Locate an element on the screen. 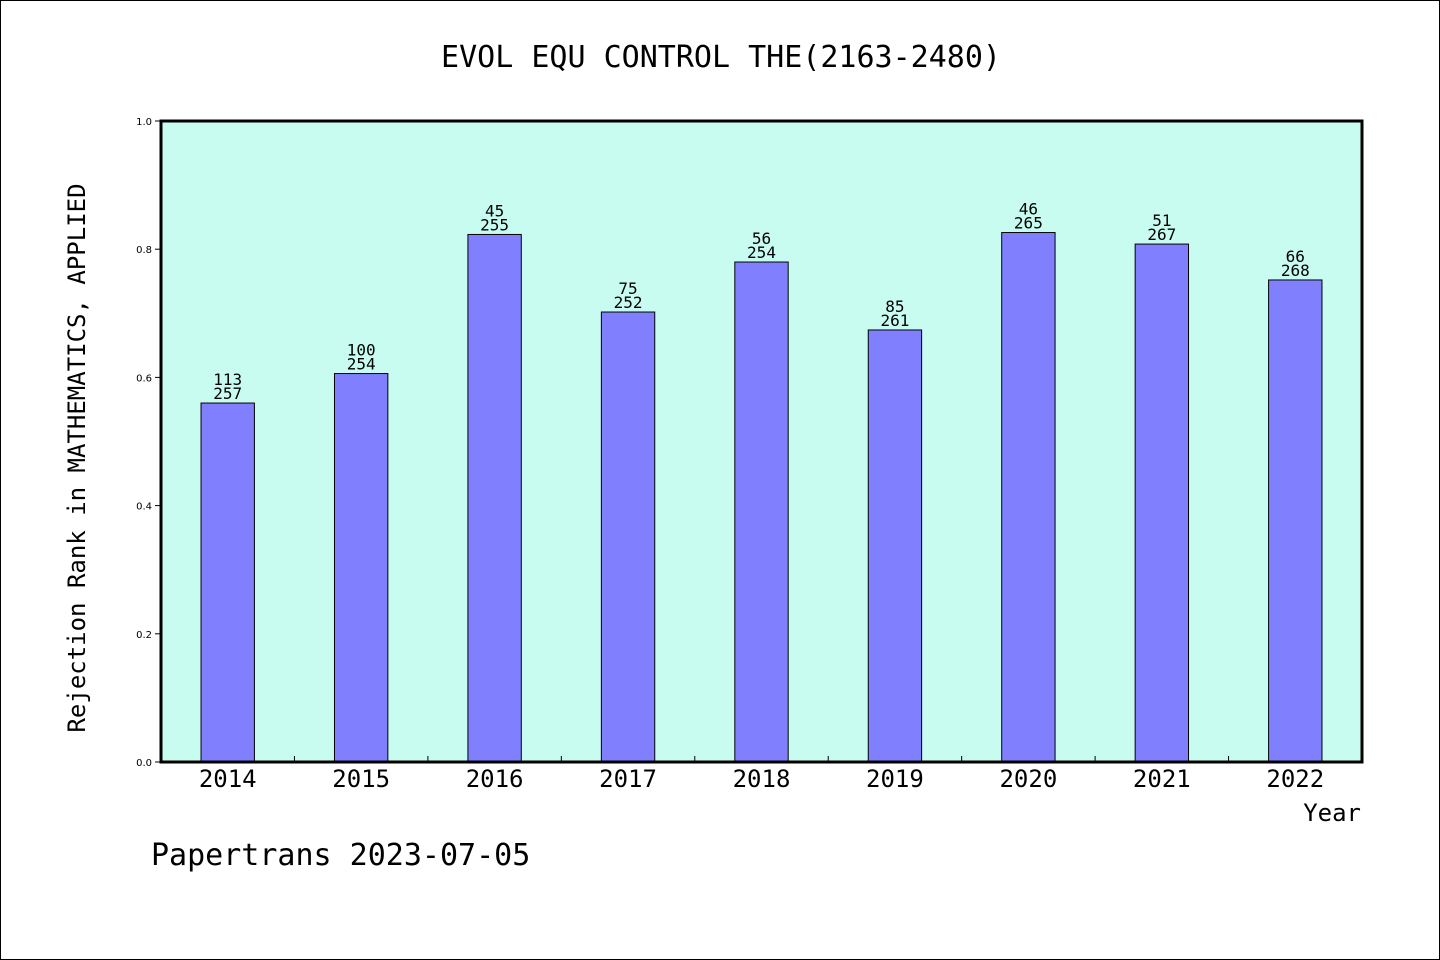  x-tick-label: 2020 is located at coordinates (1028, 779).